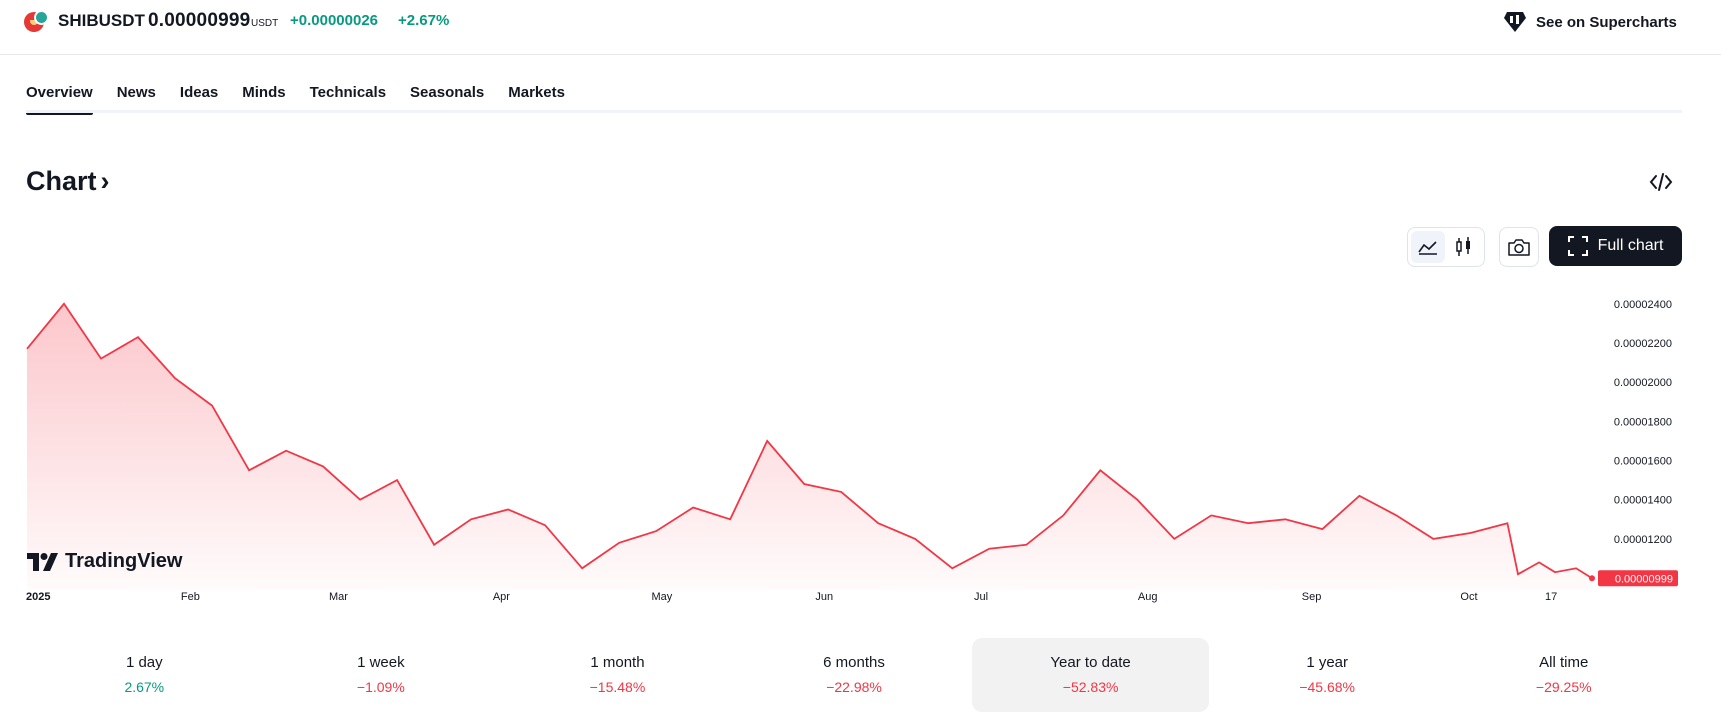 This screenshot has height=722, width=1721. I want to click on full-chart-button: Full chart, so click(1615, 246).